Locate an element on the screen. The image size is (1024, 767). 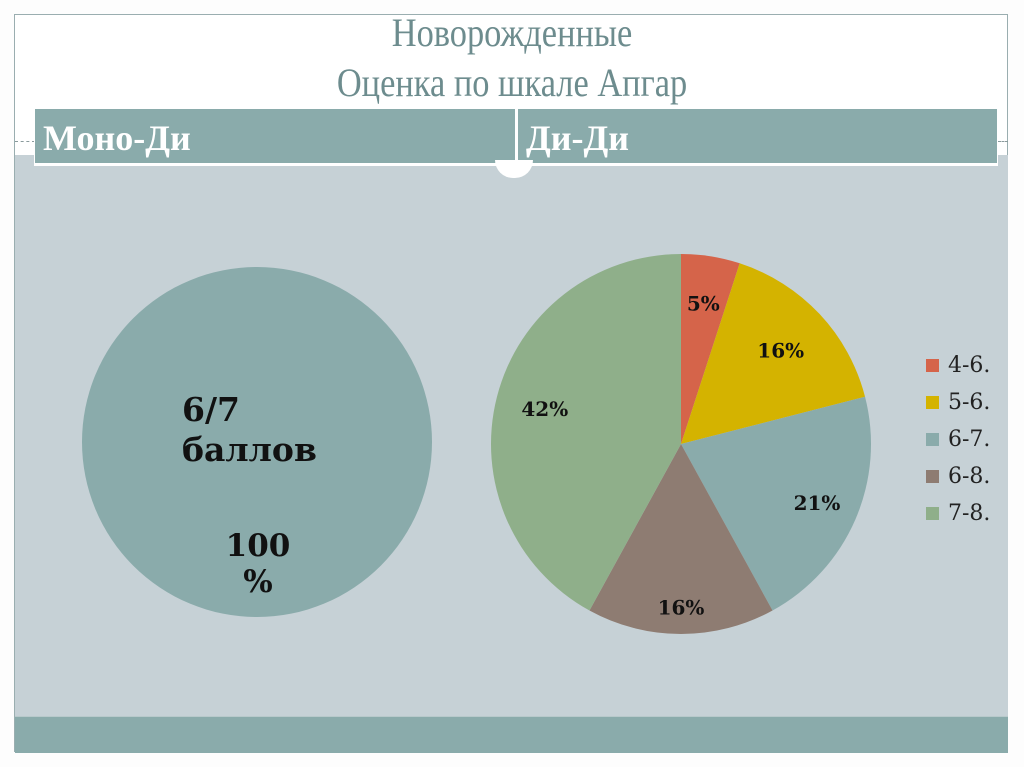
chart-legend: 4-6. 5-6. 6-7. 6-8. 7-8. is located at coordinates (958, 442).